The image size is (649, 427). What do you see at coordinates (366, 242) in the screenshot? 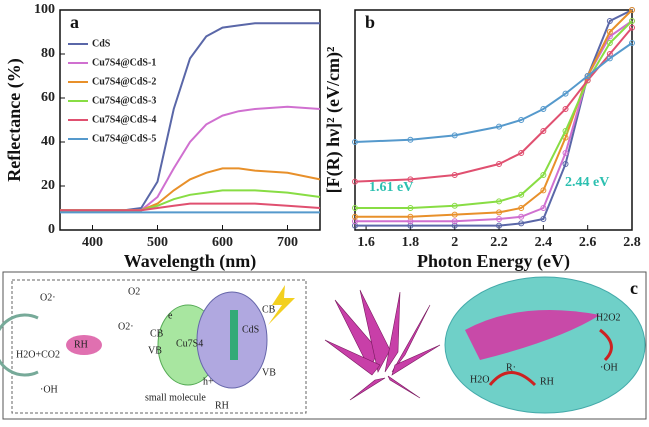
I see `x-tick-label: 1.6` at bounding box center [366, 242].